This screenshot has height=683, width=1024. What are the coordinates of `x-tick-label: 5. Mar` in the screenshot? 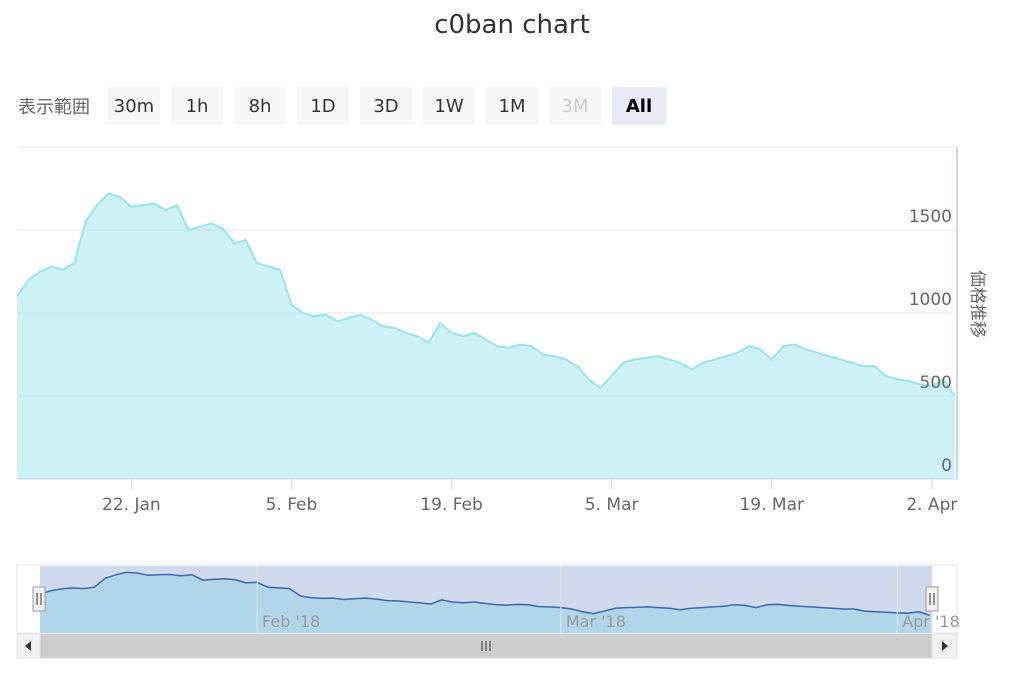 It's located at (612, 505).